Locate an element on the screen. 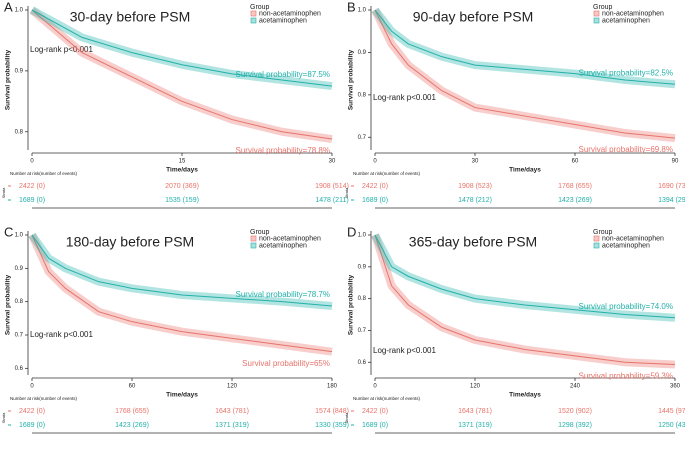 The width and height of the screenshot is (685, 450). confidence-band is located at coordinates (523, 301).